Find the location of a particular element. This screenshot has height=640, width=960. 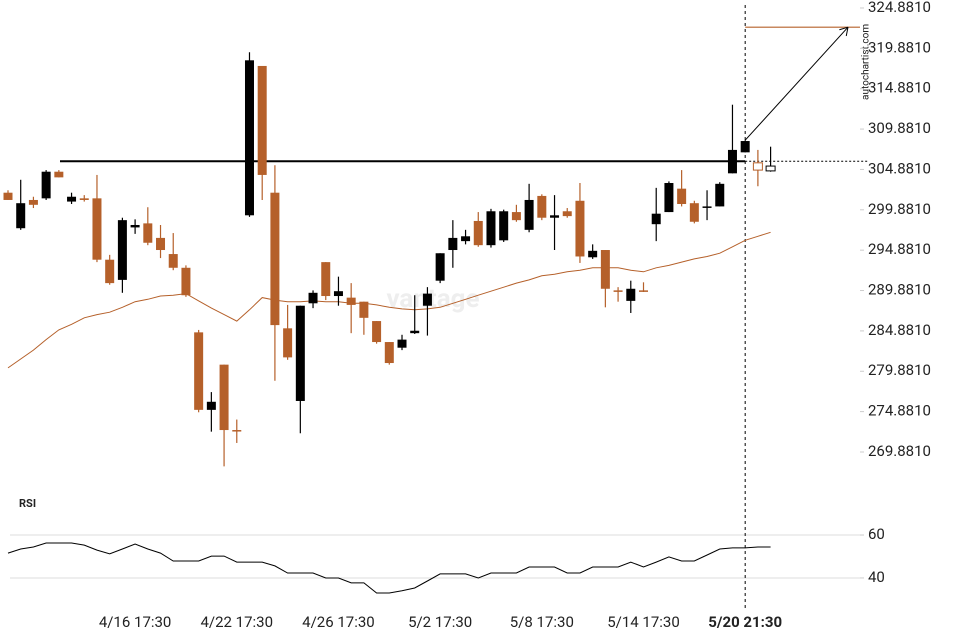

y-tick-label: 309.8810 is located at coordinates (899, 128).